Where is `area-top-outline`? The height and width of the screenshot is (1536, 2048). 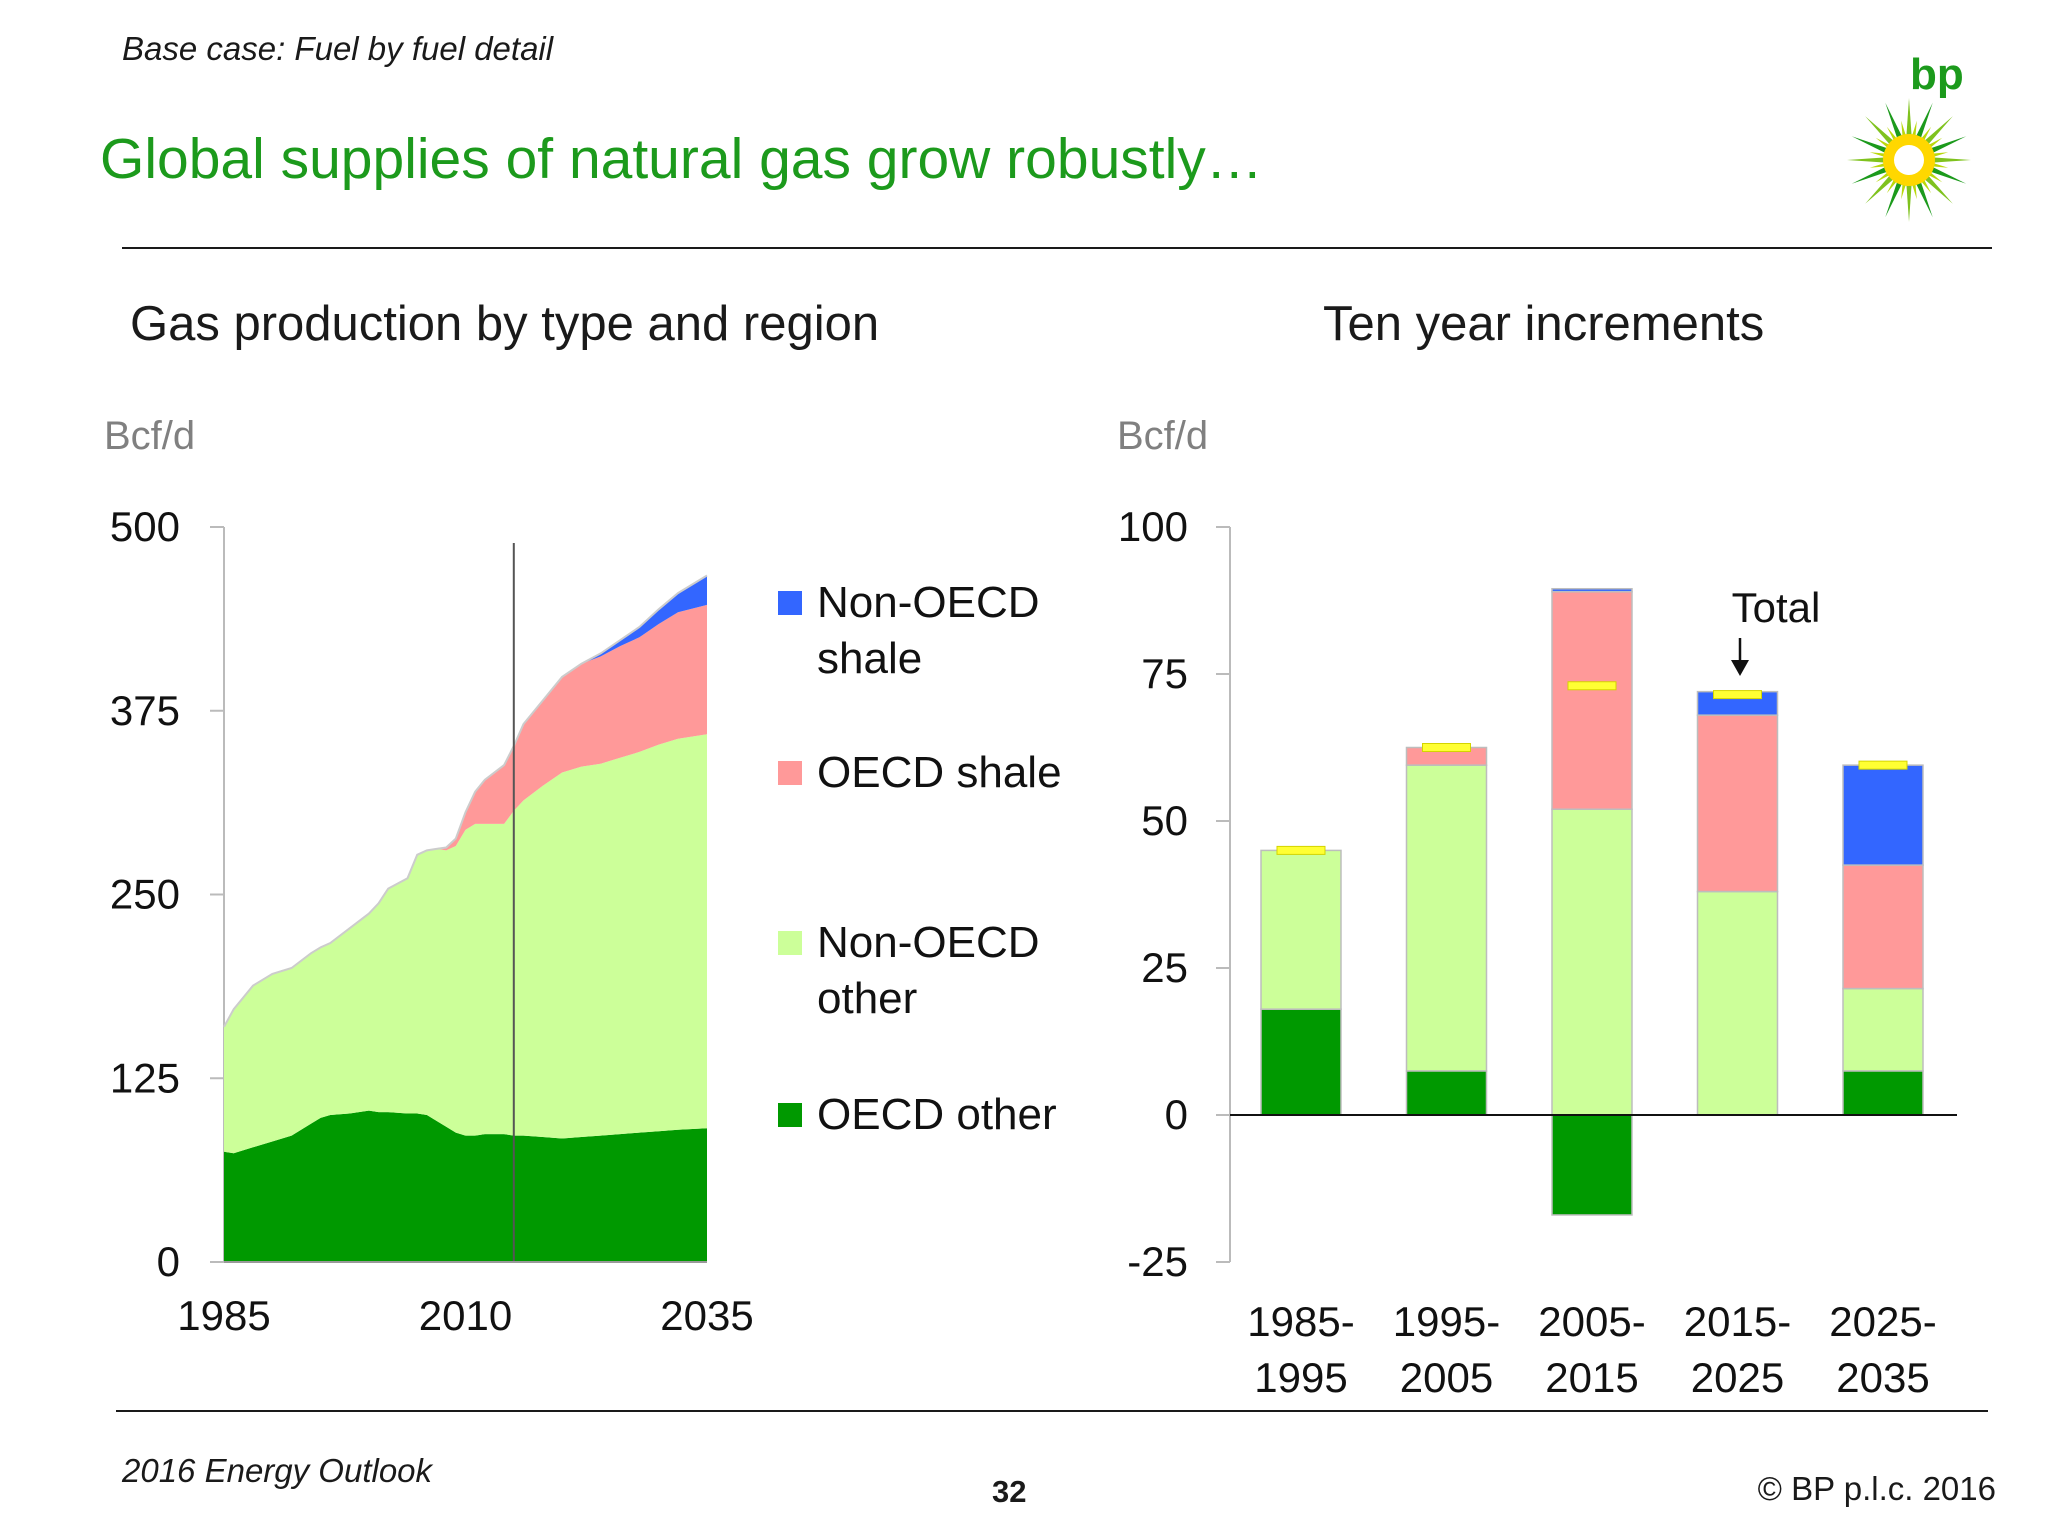
area-top-outline is located at coordinates (465, 801).